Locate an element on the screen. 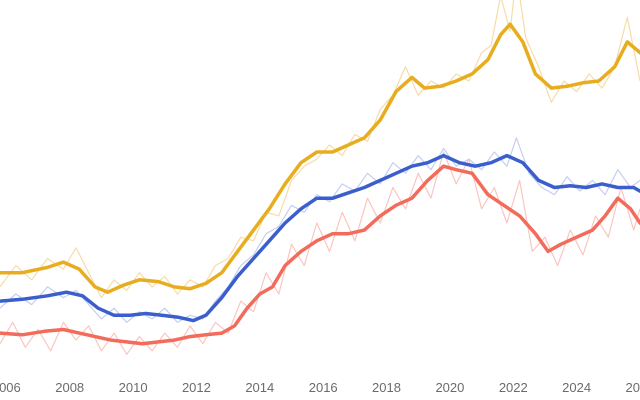 The width and height of the screenshot is (640, 400). x-tick-label: 2018 is located at coordinates (386, 387).